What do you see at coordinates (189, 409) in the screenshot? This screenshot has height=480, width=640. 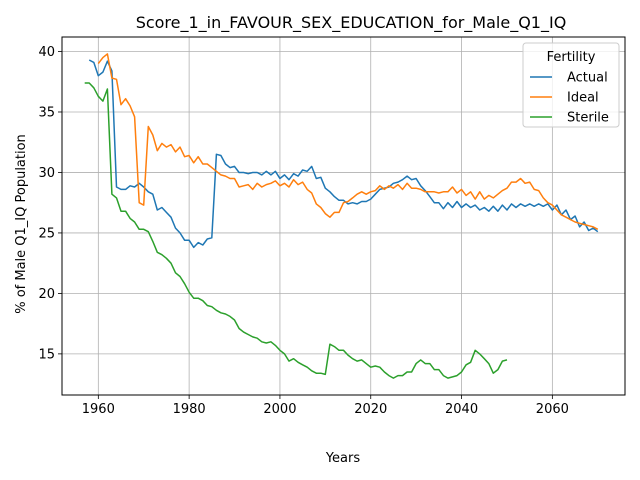 I see `x-tick-label: 1980` at bounding box center [189, 409].